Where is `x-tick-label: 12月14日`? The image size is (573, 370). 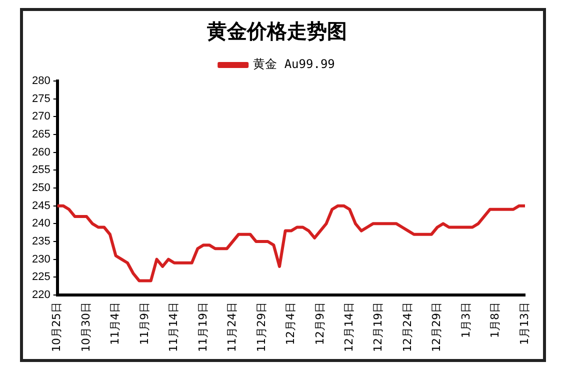
x-tick-label: 12月14日 is located at coordinates (349, 327).